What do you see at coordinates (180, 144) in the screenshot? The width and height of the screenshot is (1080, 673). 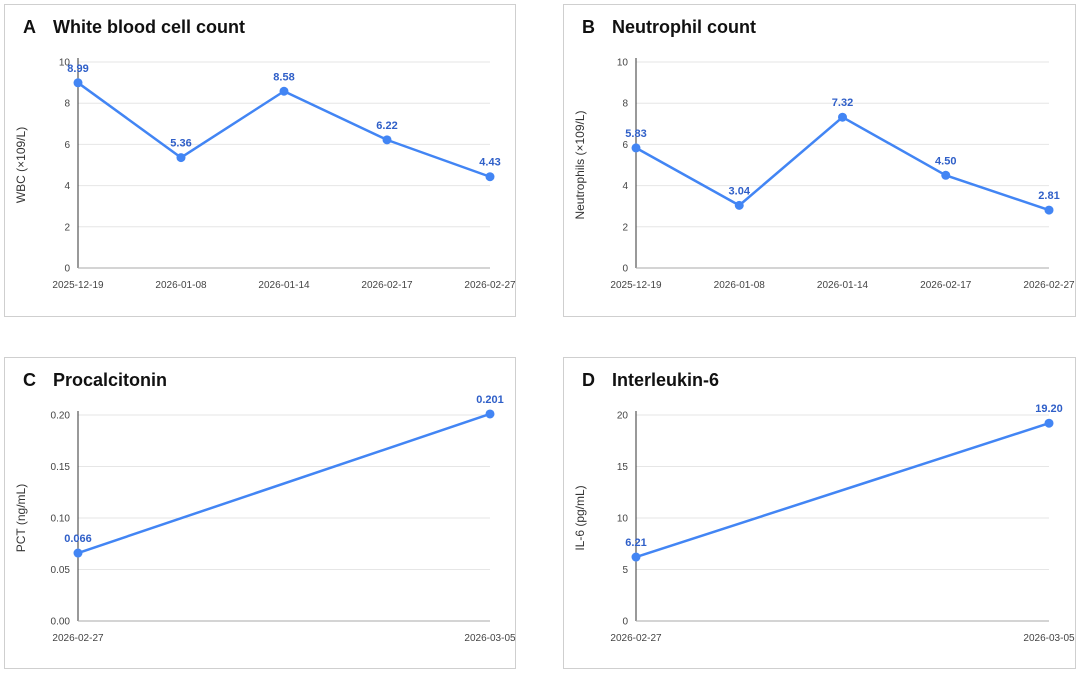 I see `data-label: 5.36` at bounding box center [180, 144].